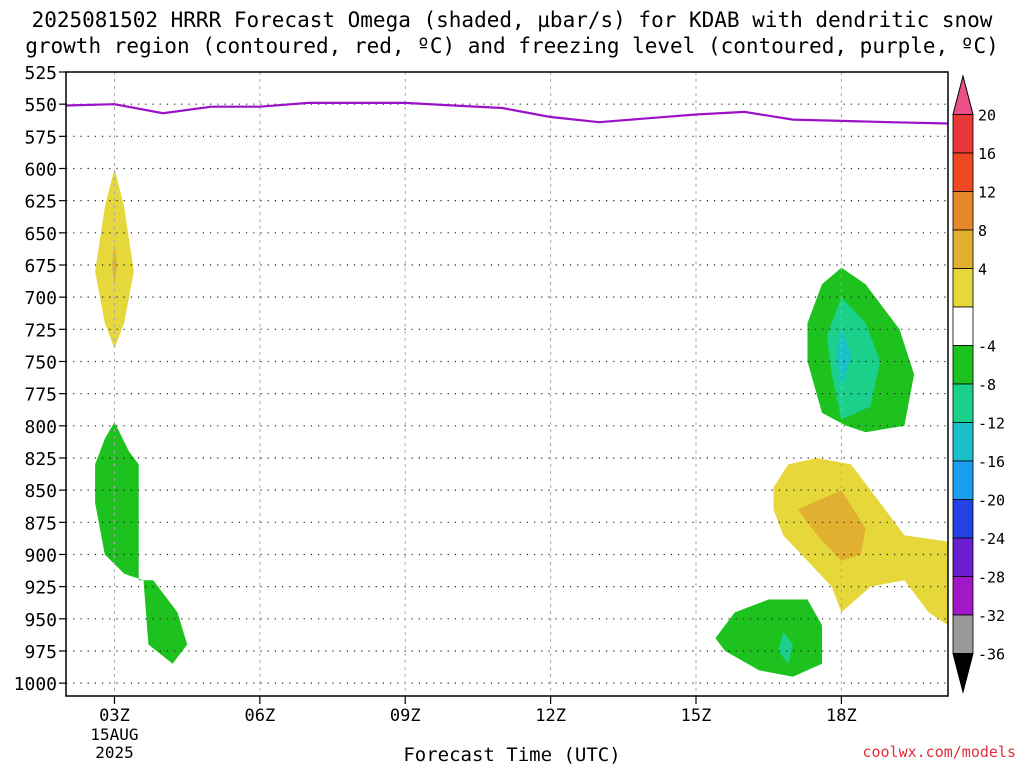 This screenshot has height=768, width=1024. I want to click on colorbar-label: -16, so click(991, 462).